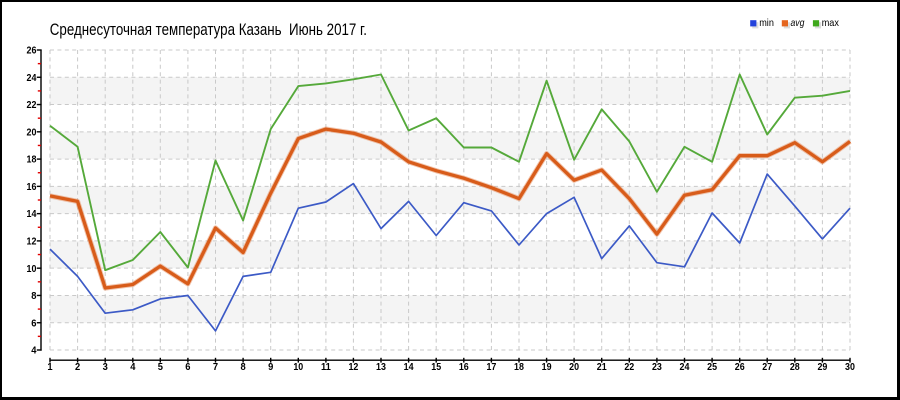 Image resolution: width=900 pixels, height=400 pixels. I want to click on svg-text: 25, so click(712, 367).